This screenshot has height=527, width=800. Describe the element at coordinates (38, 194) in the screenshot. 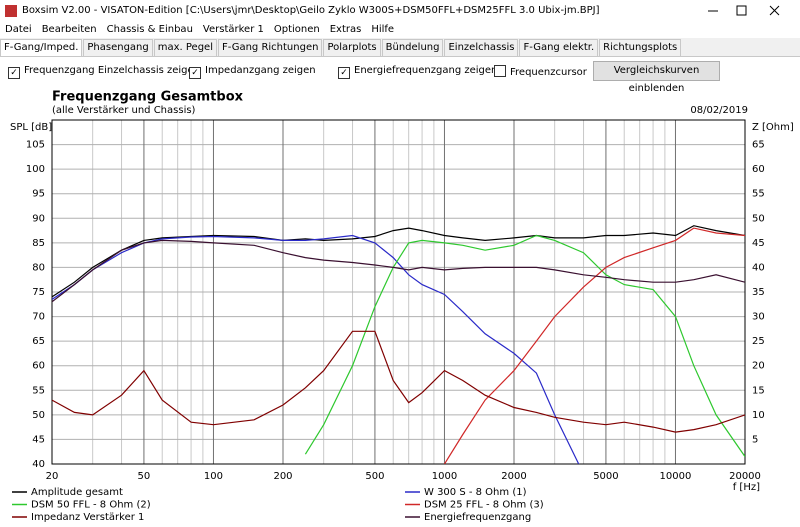

I see `y-tick-label: 95` at that location.